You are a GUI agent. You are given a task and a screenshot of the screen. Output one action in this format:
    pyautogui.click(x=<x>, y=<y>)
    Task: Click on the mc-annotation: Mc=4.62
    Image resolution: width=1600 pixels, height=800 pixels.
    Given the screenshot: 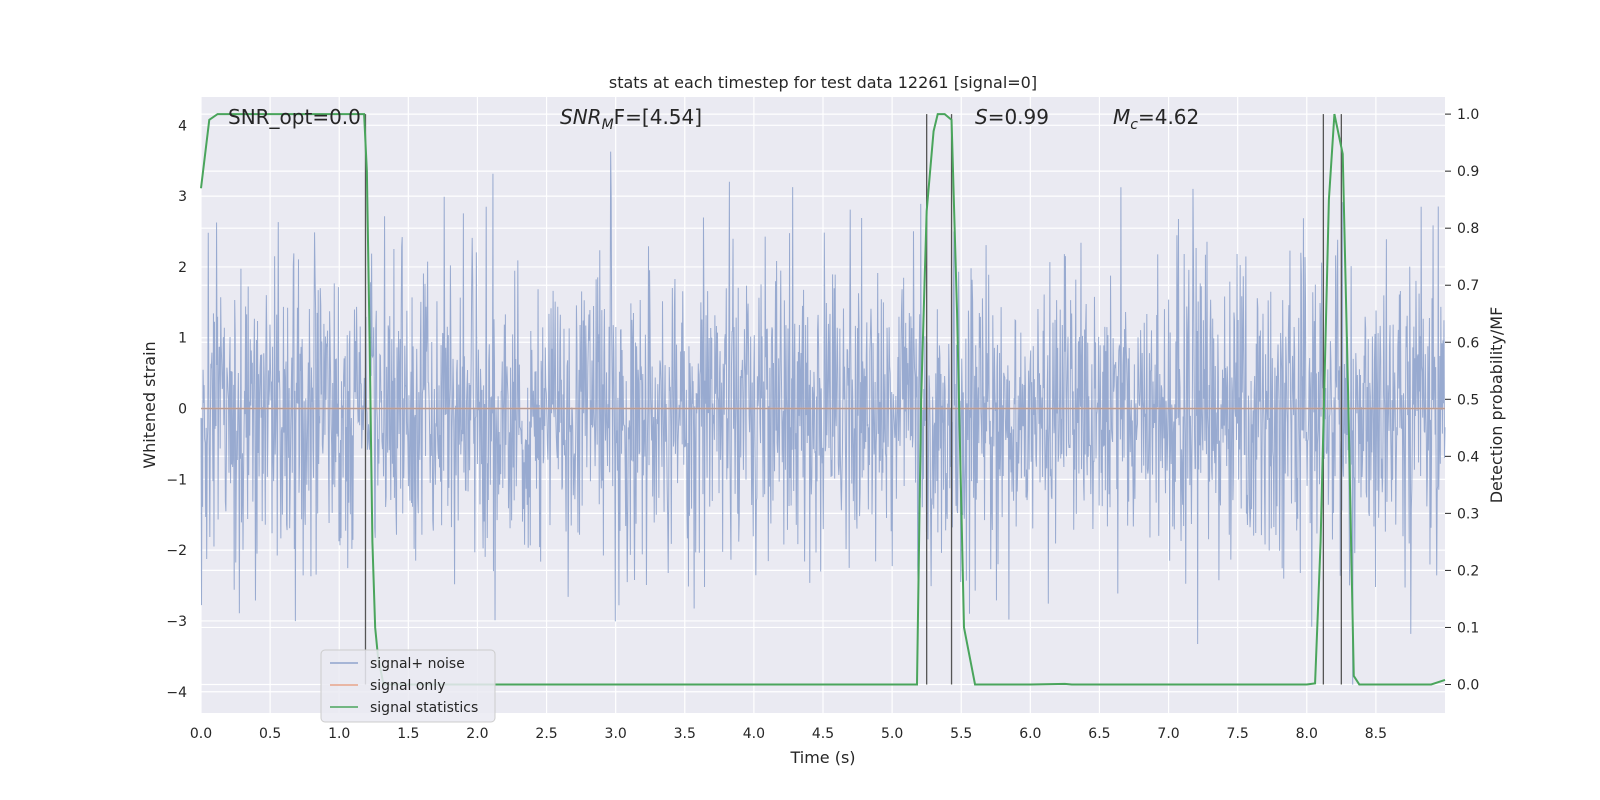 What is the action you would take?
    pyautogui.click(x=1156, y=119)
    